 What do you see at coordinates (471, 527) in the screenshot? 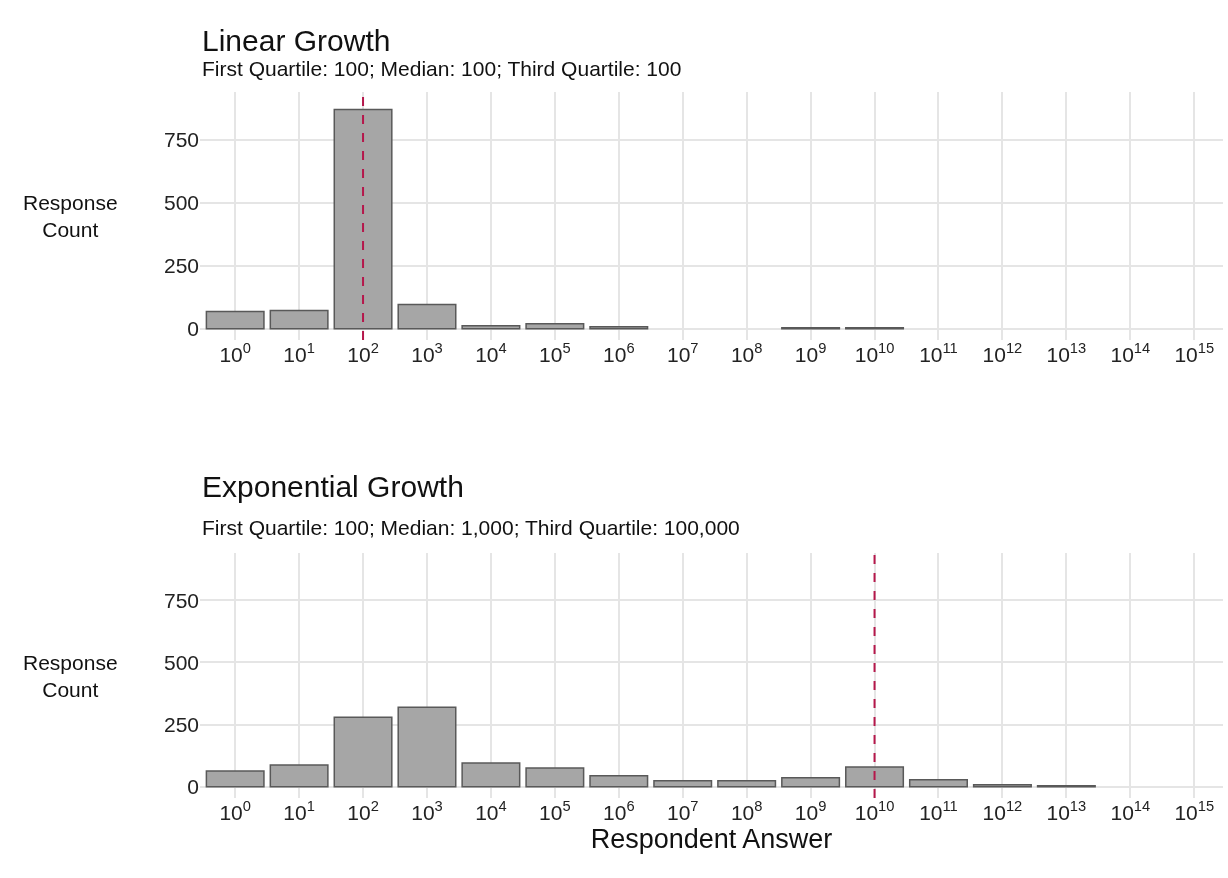
I see `chart-subtitle: First Quartile: 100; Median: 1,000; Third Quartile: 100,000` at bounding box center [471, 527].